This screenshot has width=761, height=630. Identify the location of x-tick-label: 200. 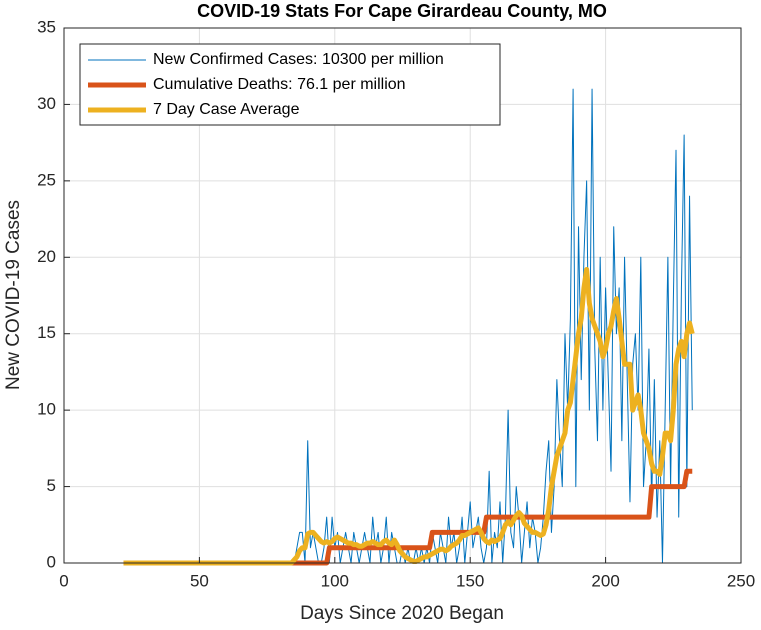
(605, 580).